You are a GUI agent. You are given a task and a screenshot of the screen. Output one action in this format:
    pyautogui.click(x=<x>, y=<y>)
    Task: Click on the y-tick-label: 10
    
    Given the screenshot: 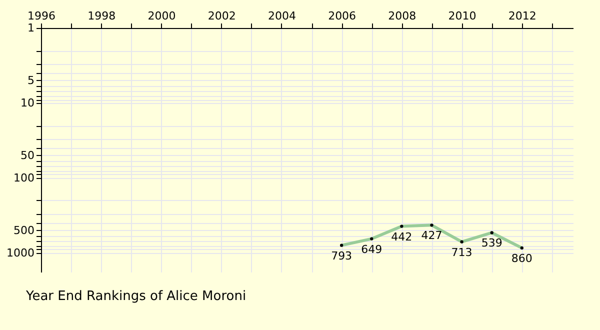 What is the action you would take?
    pyautogui.click(x=27, y=103)
    